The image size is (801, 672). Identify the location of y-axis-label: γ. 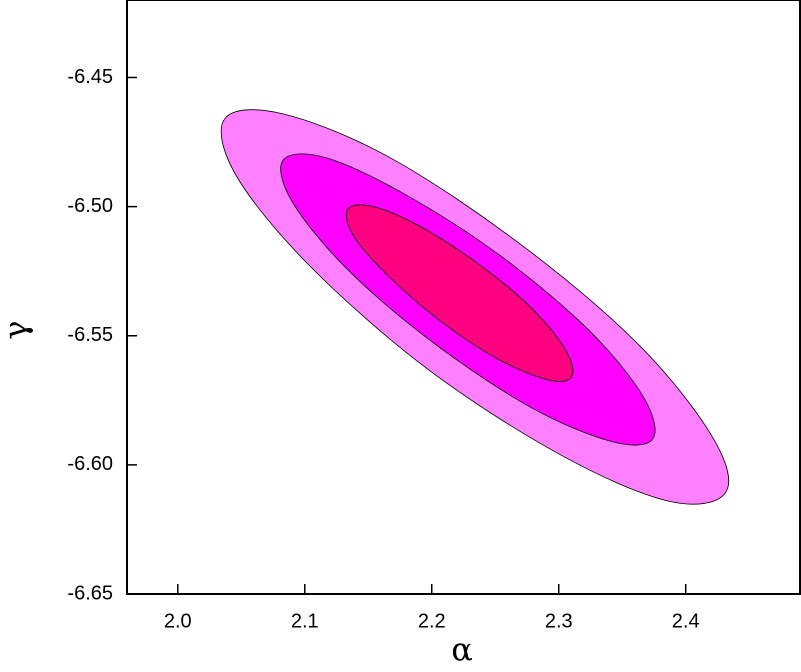
(17, 329).